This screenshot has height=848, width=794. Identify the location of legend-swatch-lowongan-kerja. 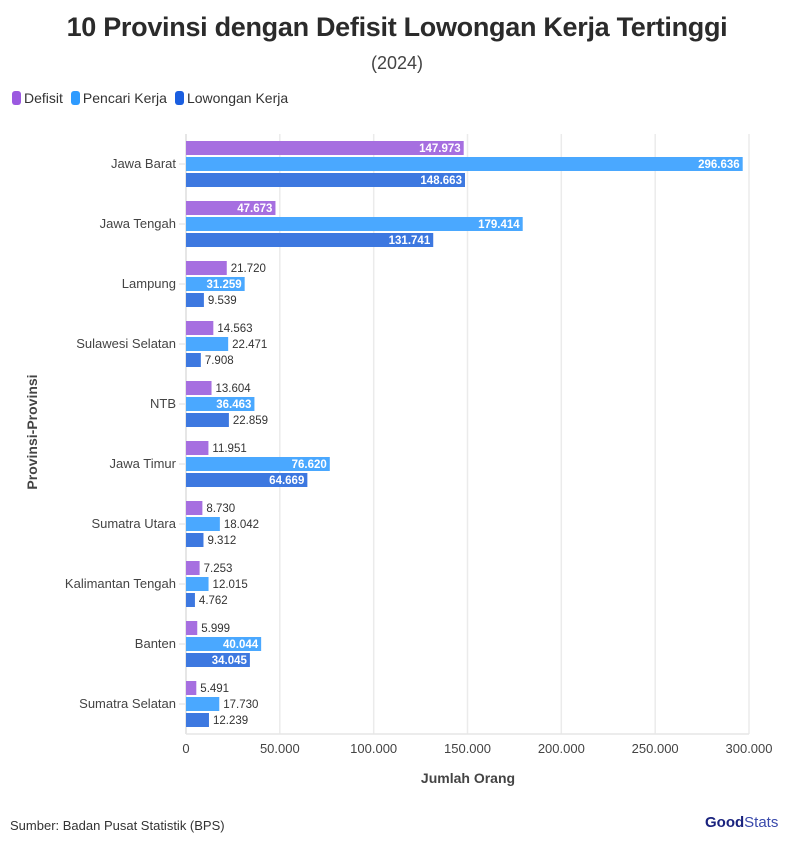
(179, 98).